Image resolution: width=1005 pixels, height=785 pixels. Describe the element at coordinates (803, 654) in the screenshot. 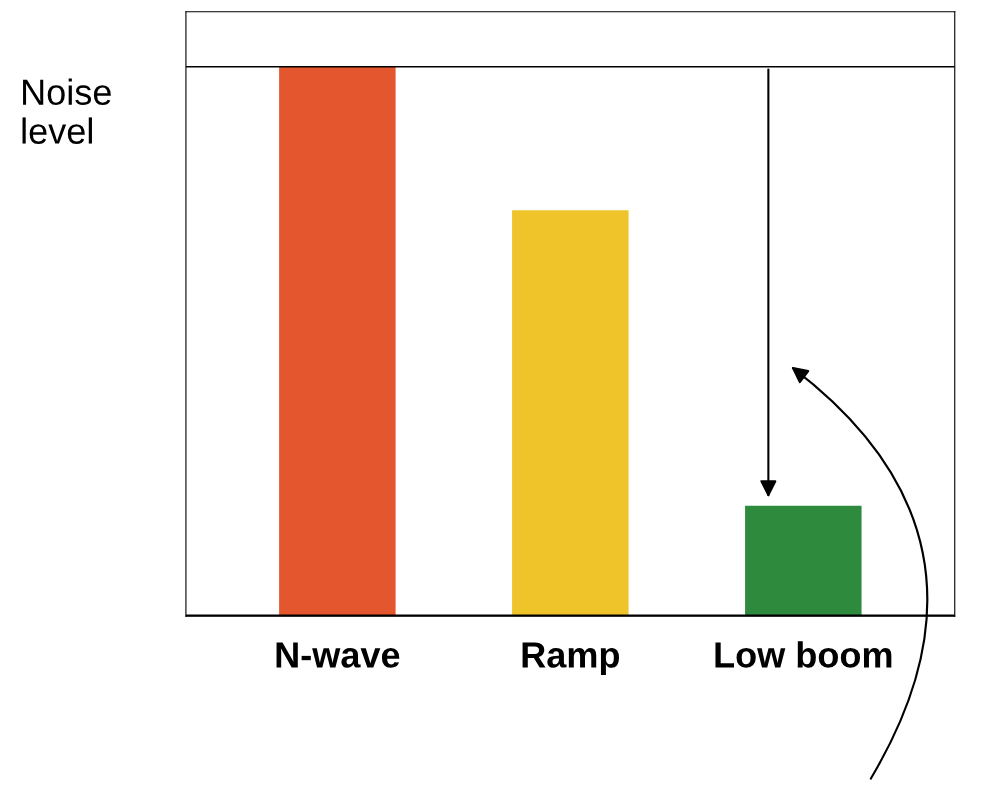

I see `x-tick-label: Low boom` at that location.